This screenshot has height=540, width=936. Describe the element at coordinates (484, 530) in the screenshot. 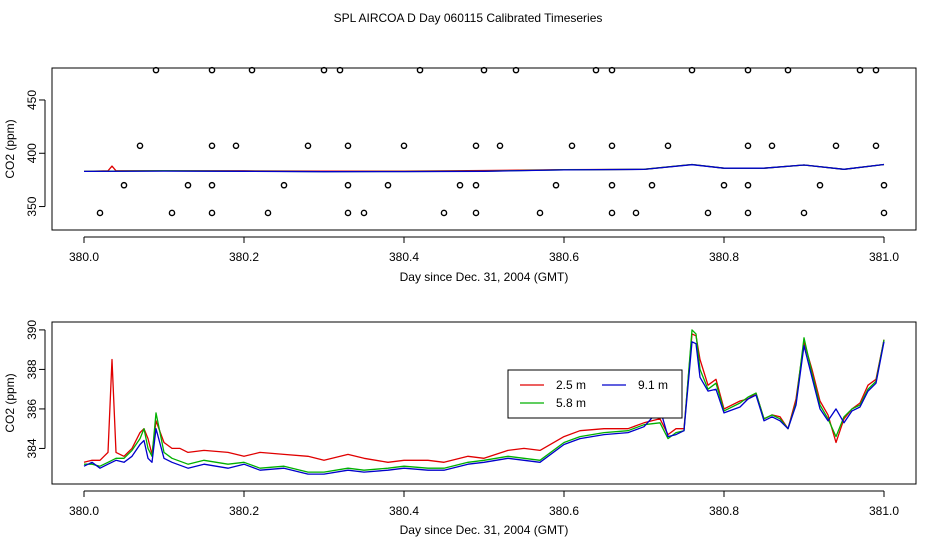

I see `bottom-x-axis-label: Day since Dec. 31, 2004 (GMT)` at that location.